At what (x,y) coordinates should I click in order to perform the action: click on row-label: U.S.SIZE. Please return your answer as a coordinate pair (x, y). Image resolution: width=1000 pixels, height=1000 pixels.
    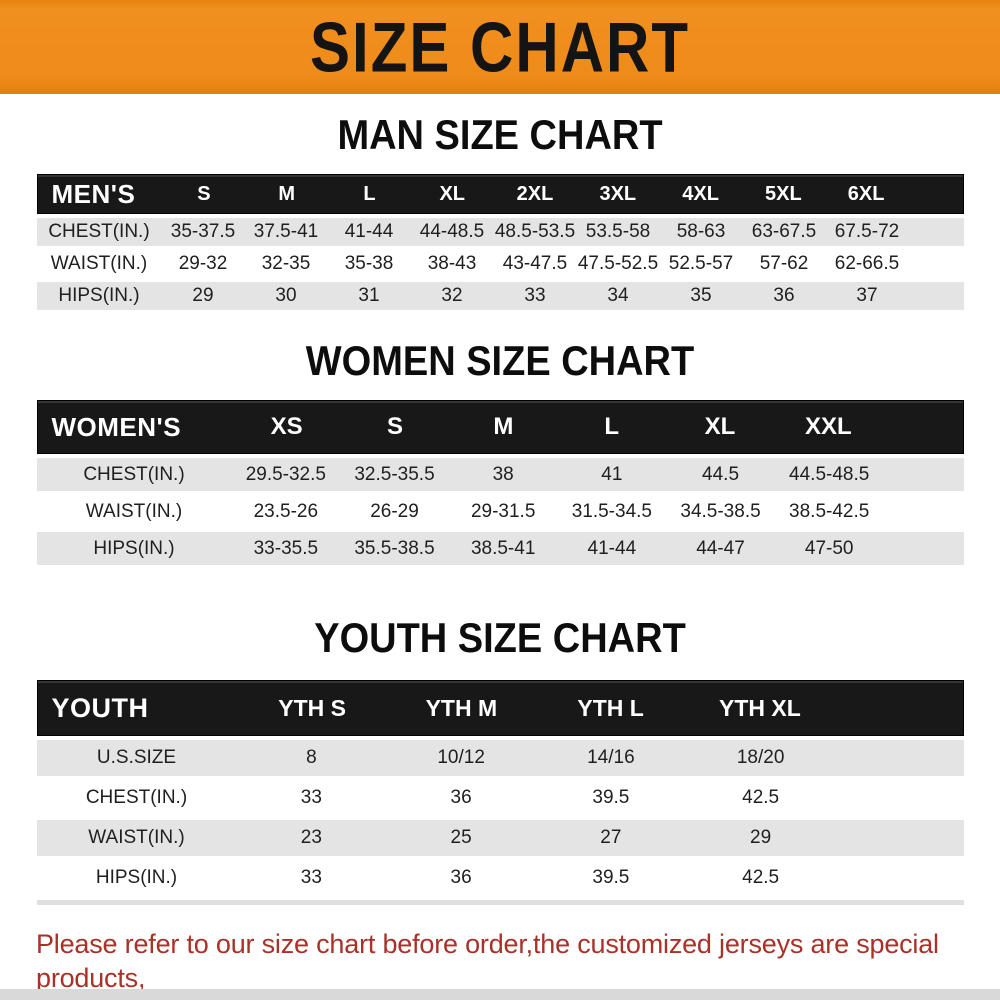
    Looking at the image, I should click on (136, 757).